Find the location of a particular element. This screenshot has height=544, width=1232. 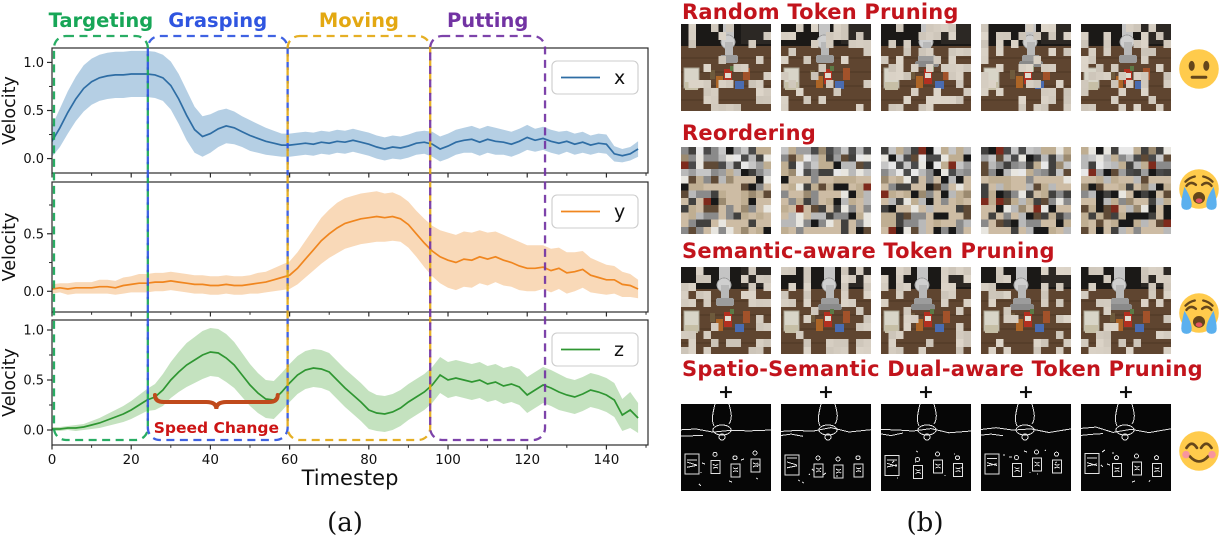

phase-label-grasping: Grasping is located at coordinates (217, 20).